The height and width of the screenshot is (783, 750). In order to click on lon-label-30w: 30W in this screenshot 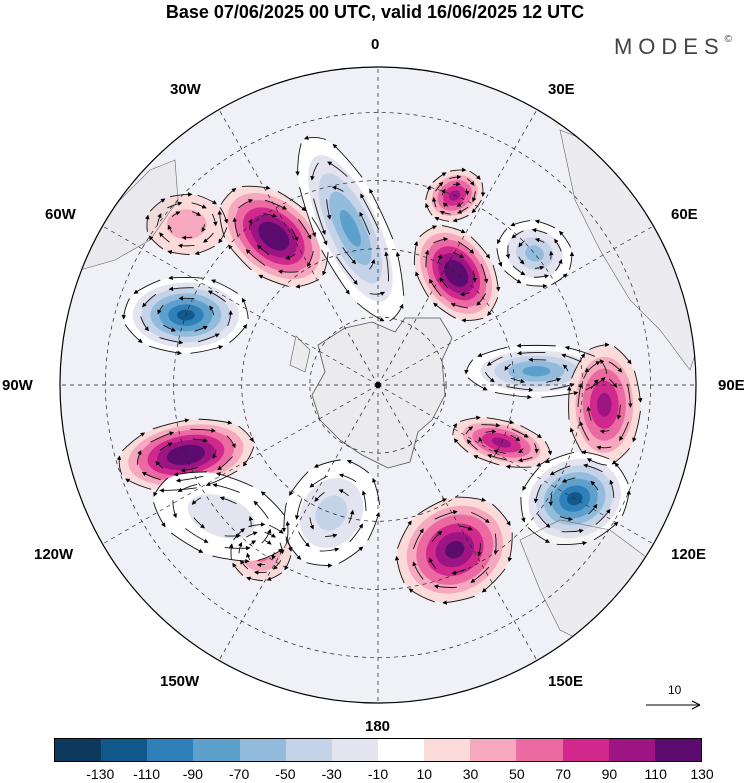, I will do `click(185, 89)`.